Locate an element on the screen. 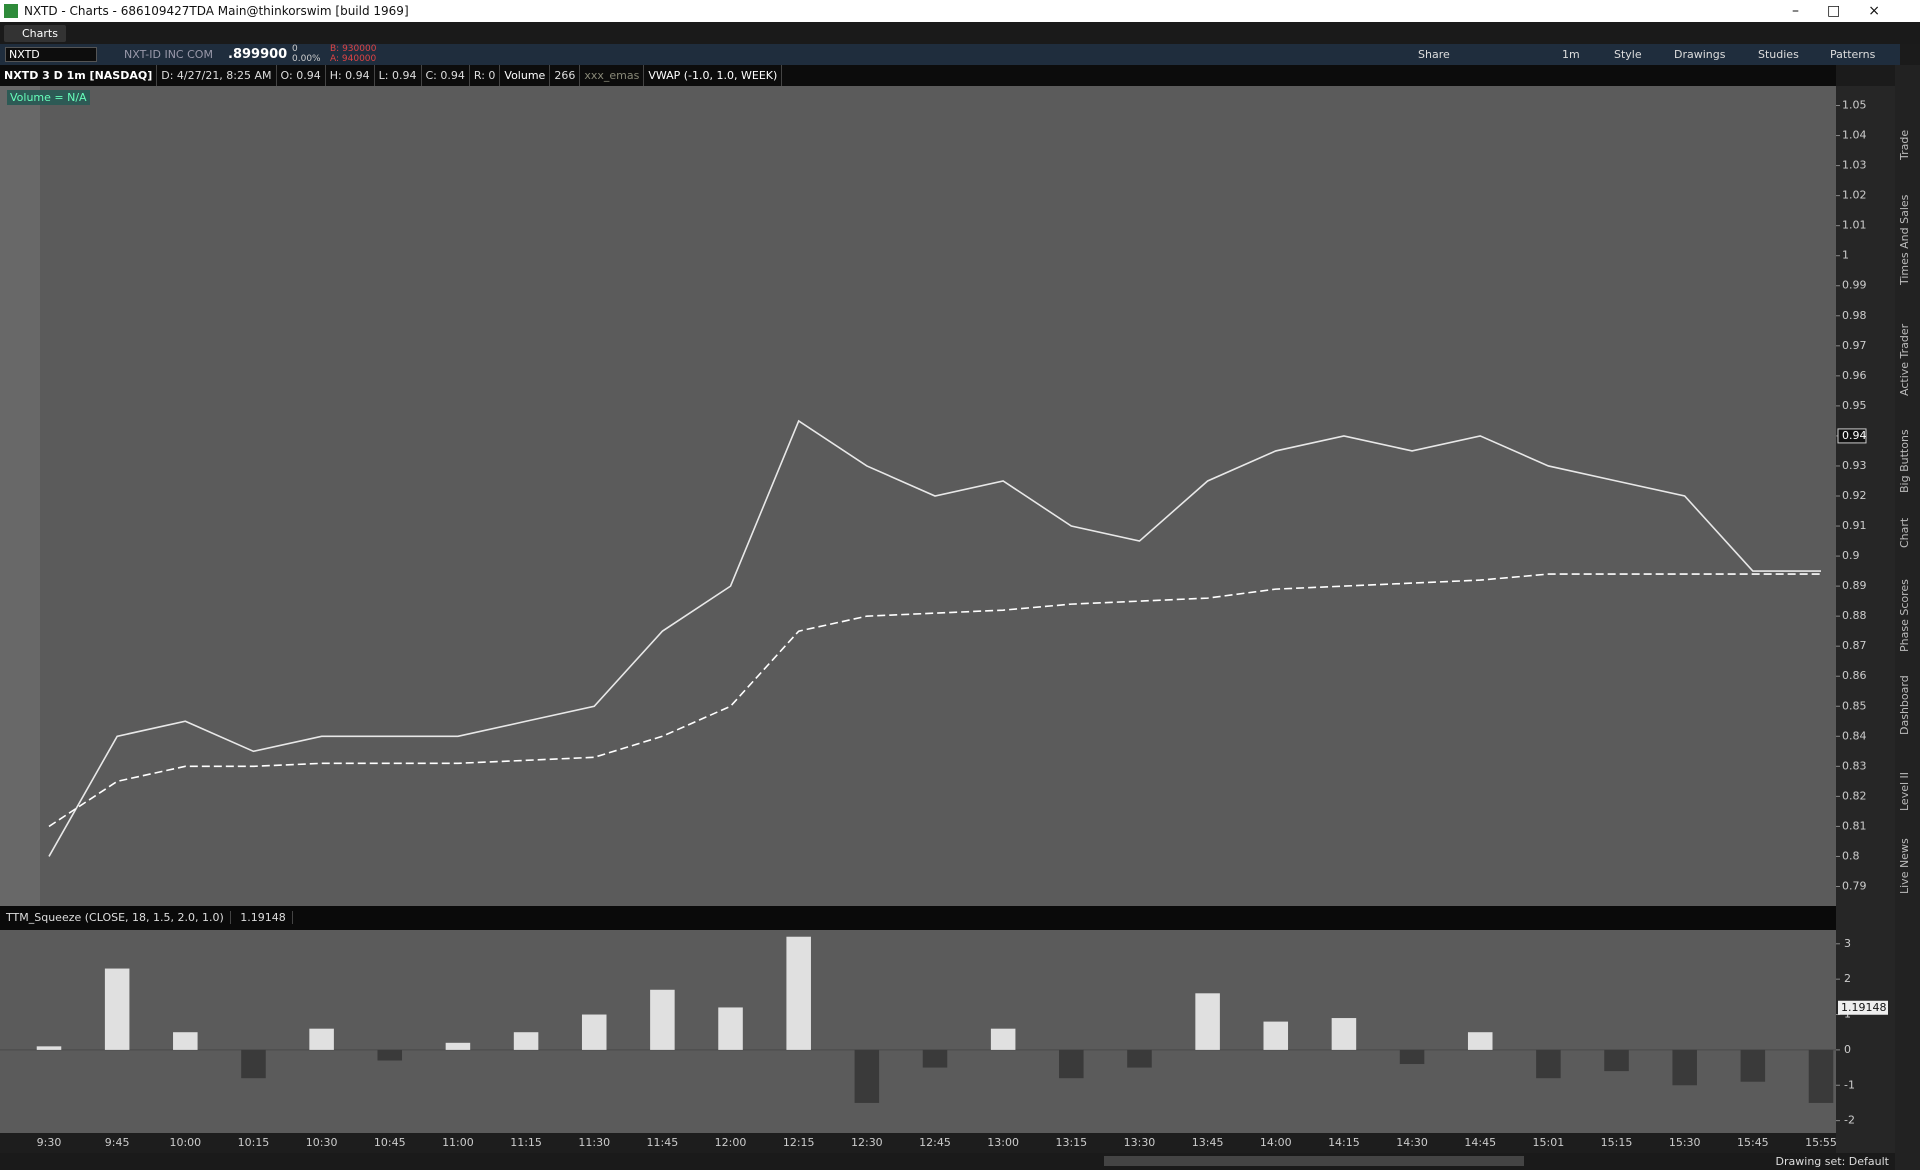 This screenshot has width=1920, height=1170. share-button: Share is located at coordinates (1434, 54).